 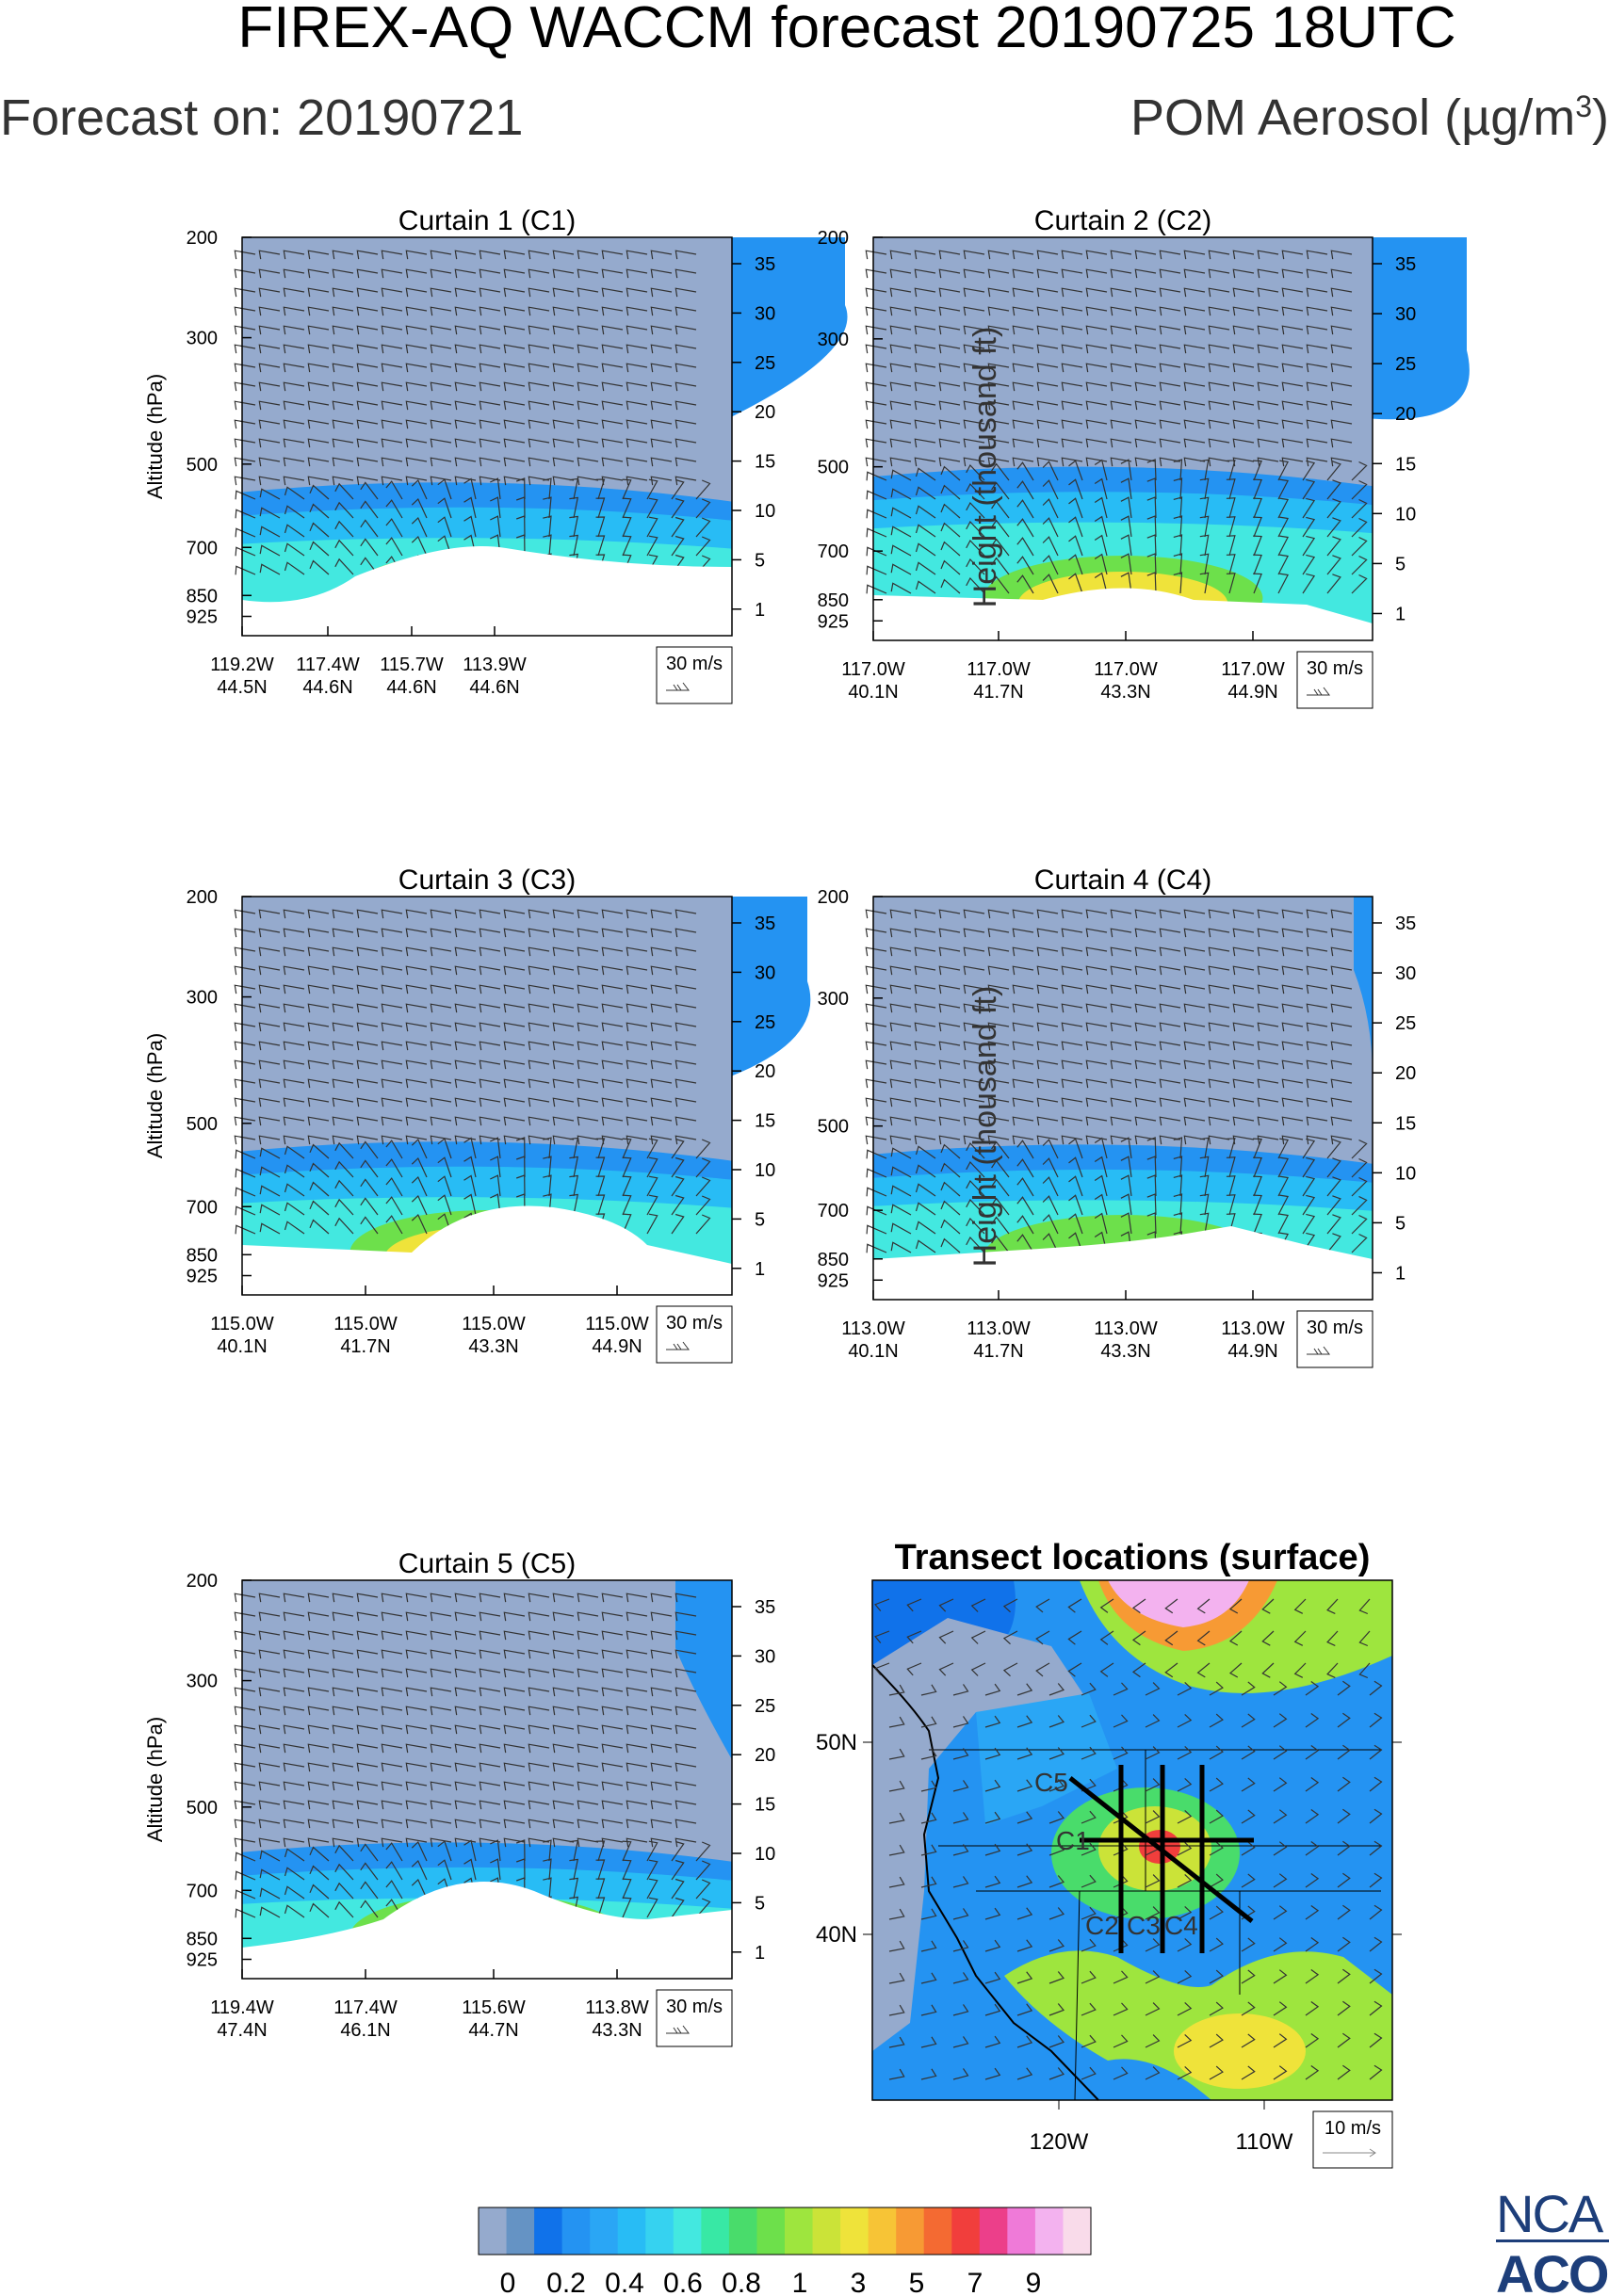 What do you see at coordinates (1334, 680) in the screenshot?
I see `wind-reference-box: 30 m/s` at bounding box center [1334, 680].